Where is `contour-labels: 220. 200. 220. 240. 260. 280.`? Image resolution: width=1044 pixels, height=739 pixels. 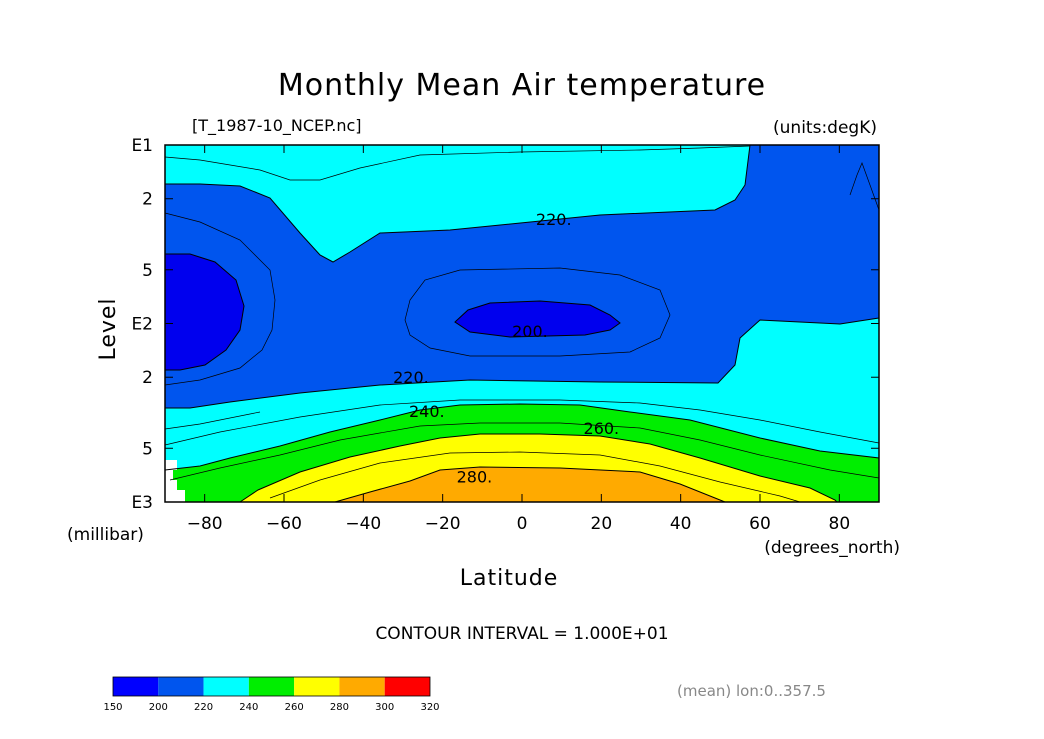
contour-labels: 220. 200. 220. 240. 260. 280. is located at coordinates (506, 348).